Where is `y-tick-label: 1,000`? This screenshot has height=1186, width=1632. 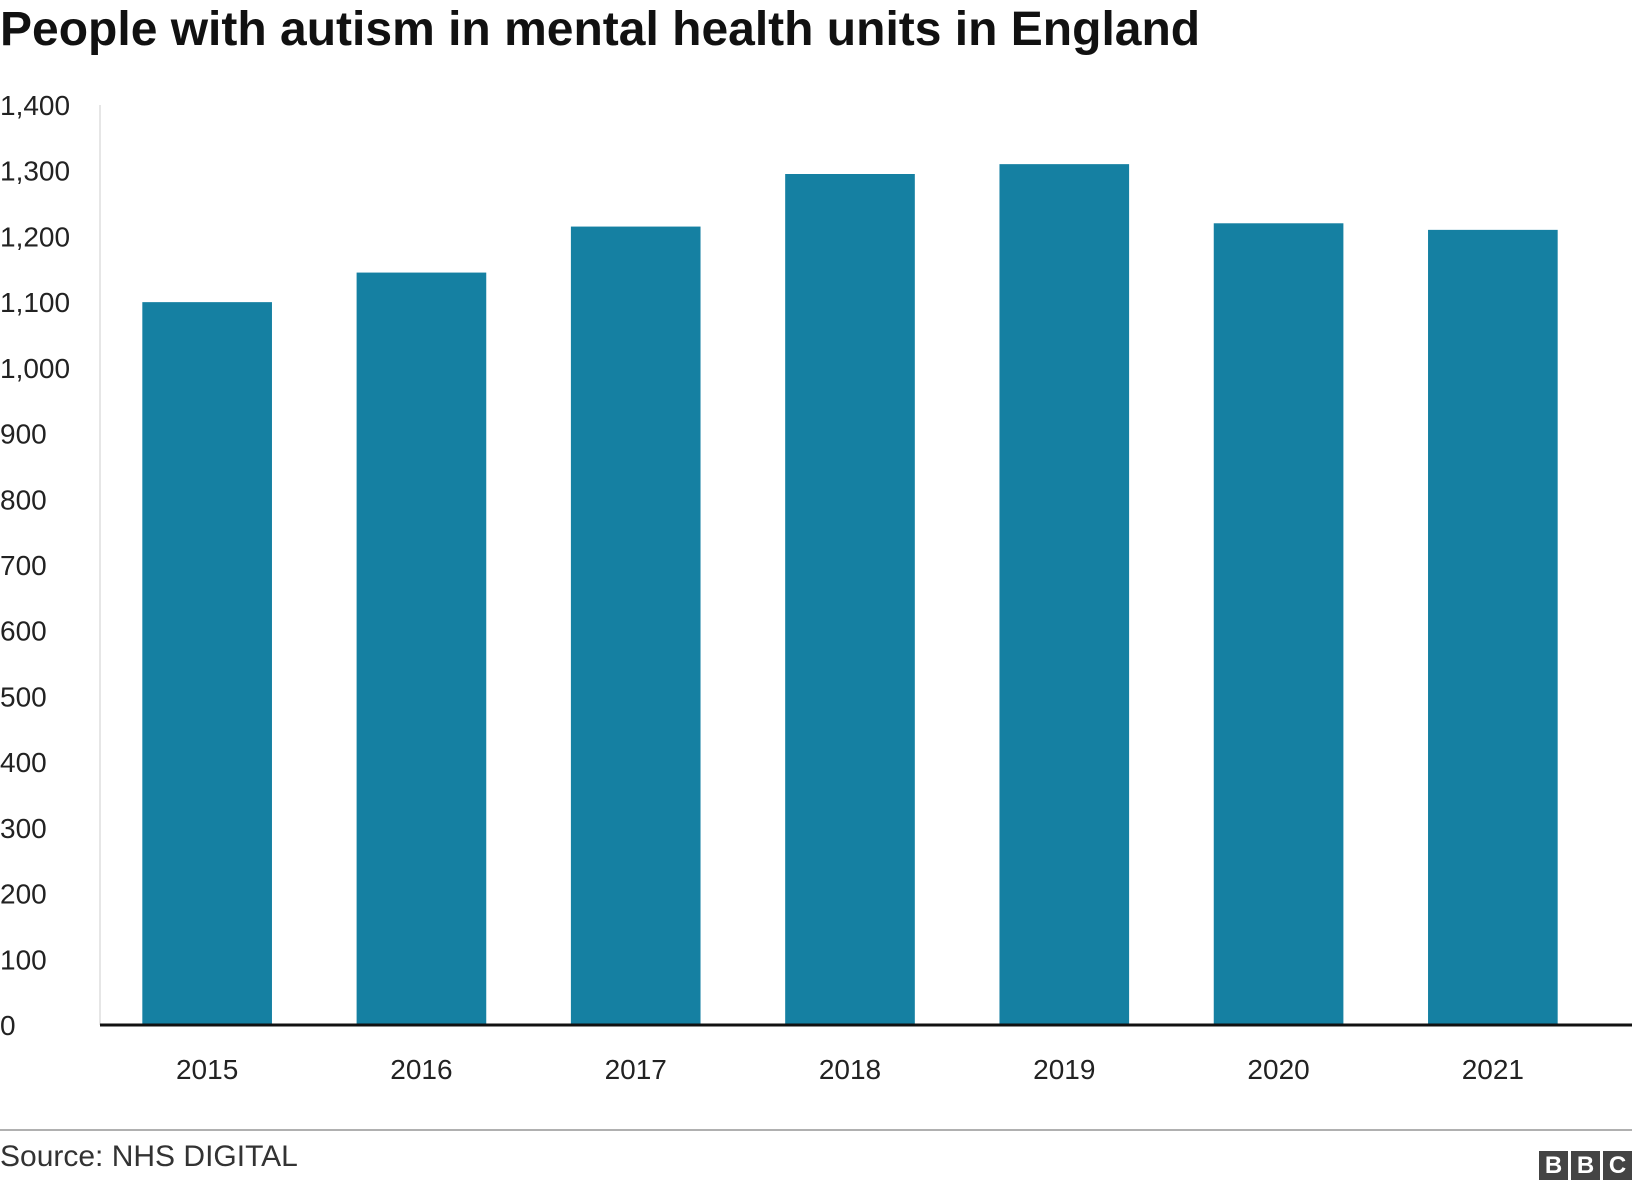 y-tick-label: 1,000 is located at coordinates (35, 368).